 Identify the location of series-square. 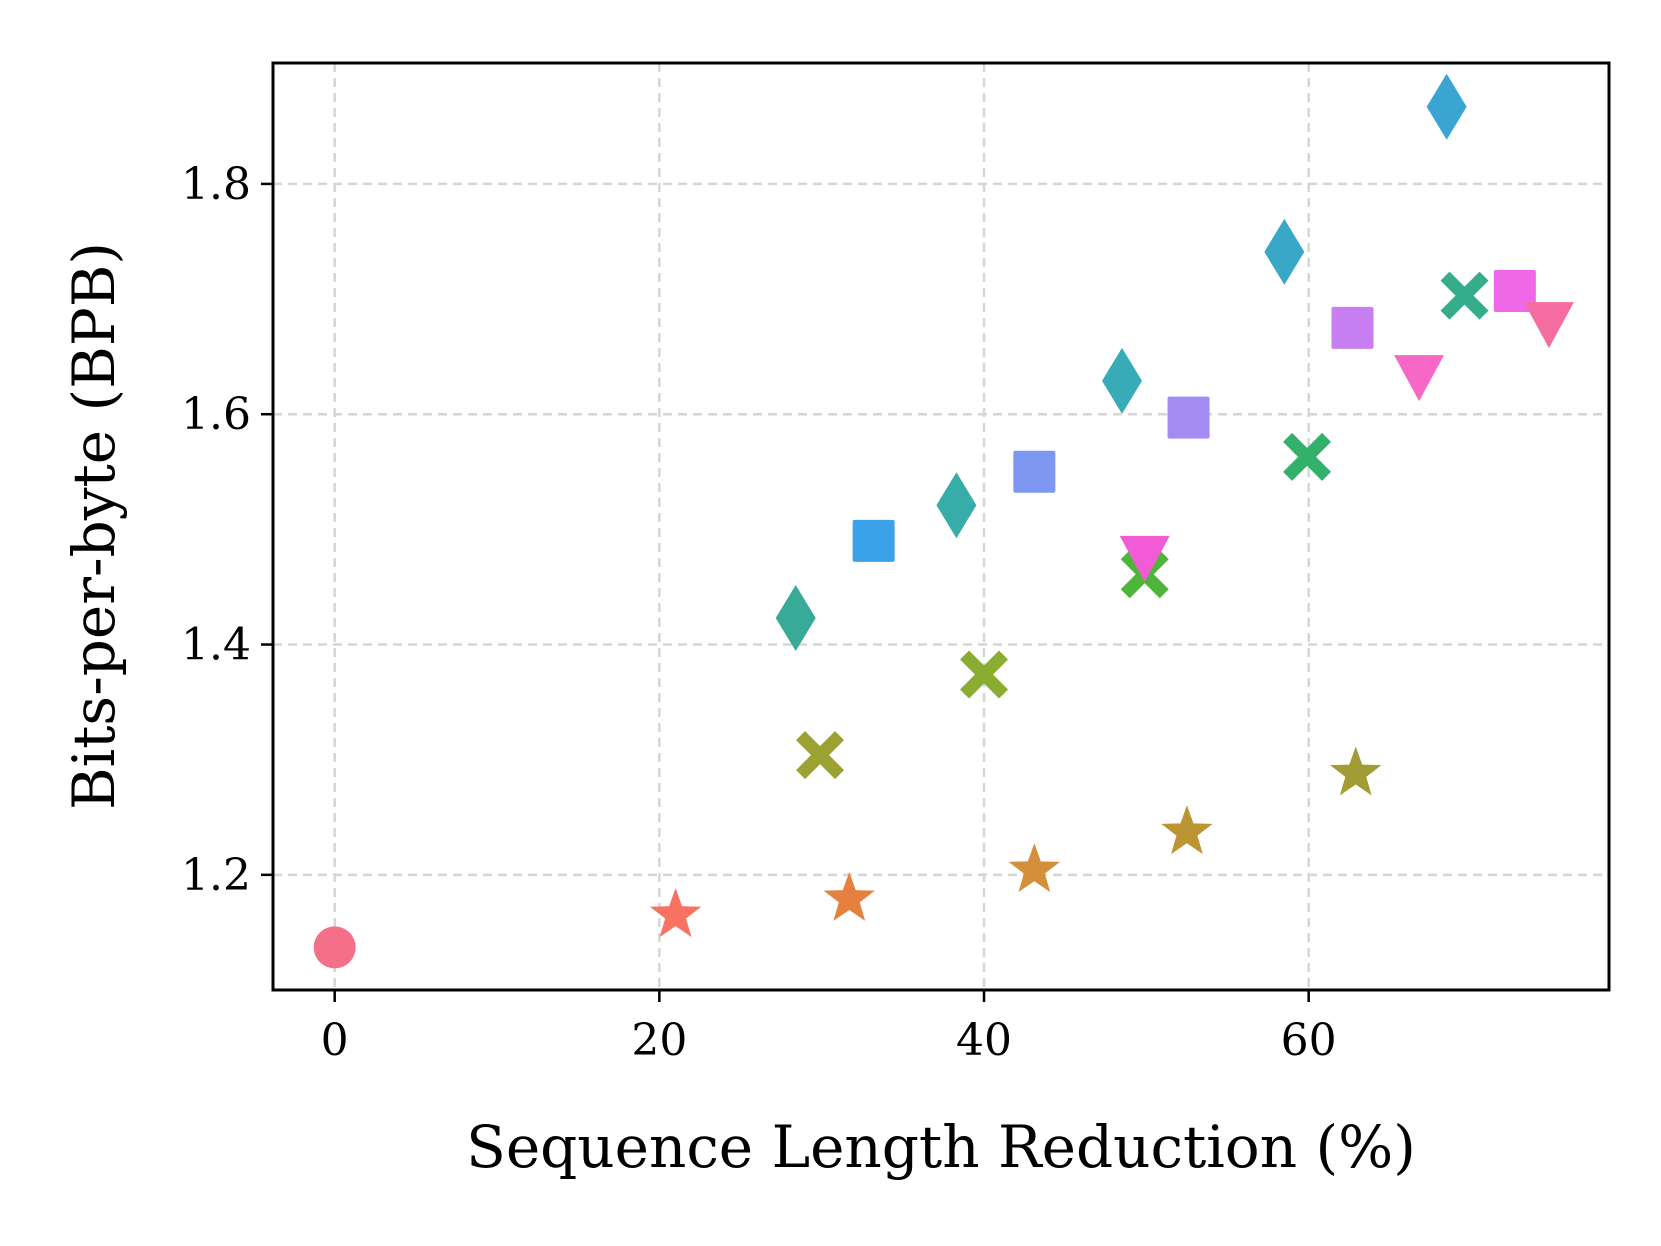
(1194, 416).